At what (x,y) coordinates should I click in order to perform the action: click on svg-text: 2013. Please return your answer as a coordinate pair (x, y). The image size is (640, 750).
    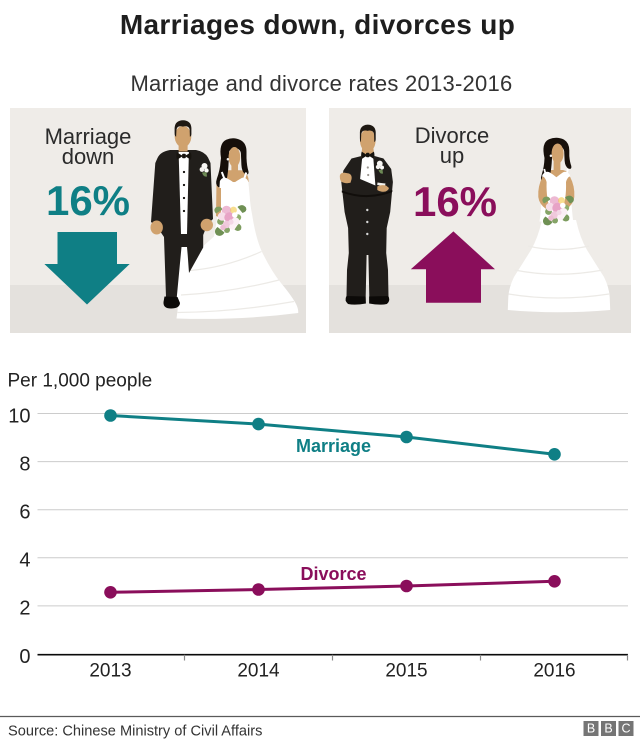
    Looking at the image, I should click on (110, 671).